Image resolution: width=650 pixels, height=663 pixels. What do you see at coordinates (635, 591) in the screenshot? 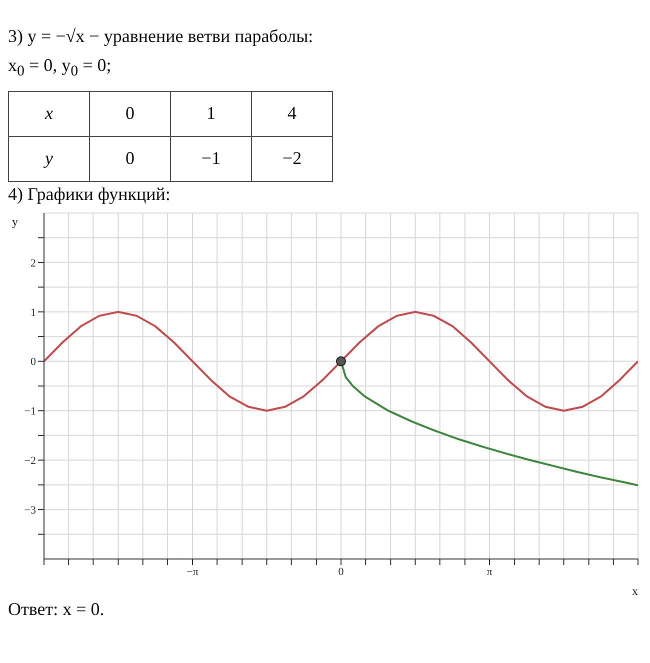
I see `x-axis-title: x` at bounding box center [635, 591].